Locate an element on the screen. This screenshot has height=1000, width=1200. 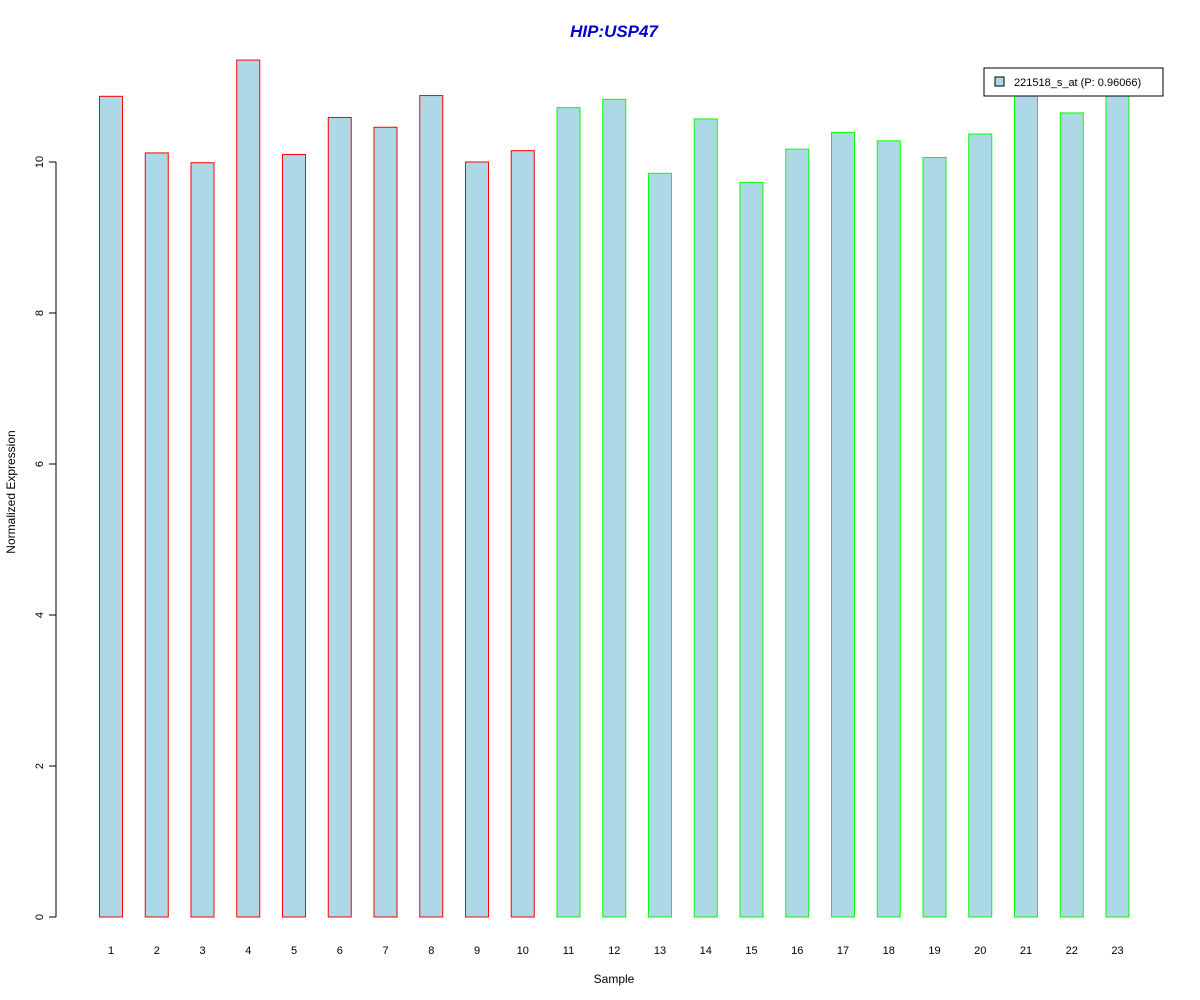
x-tick-label: 13 is located at coordinates (660, 951).